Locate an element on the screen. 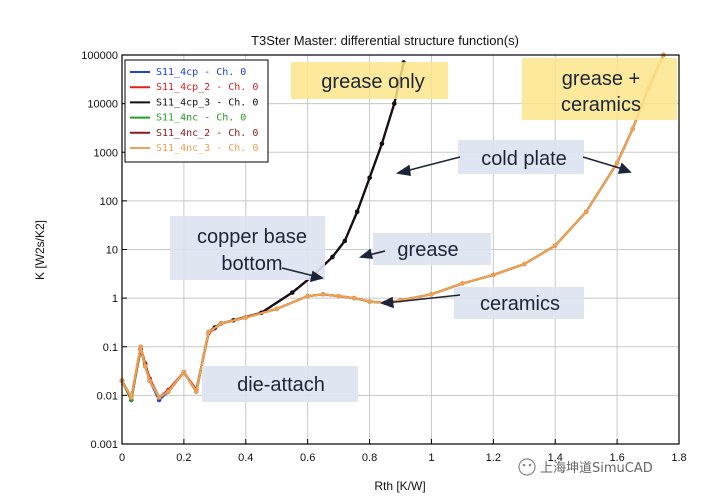 This screenshot has width=712, height=497. legend-box is located at coordinates (196, 111).